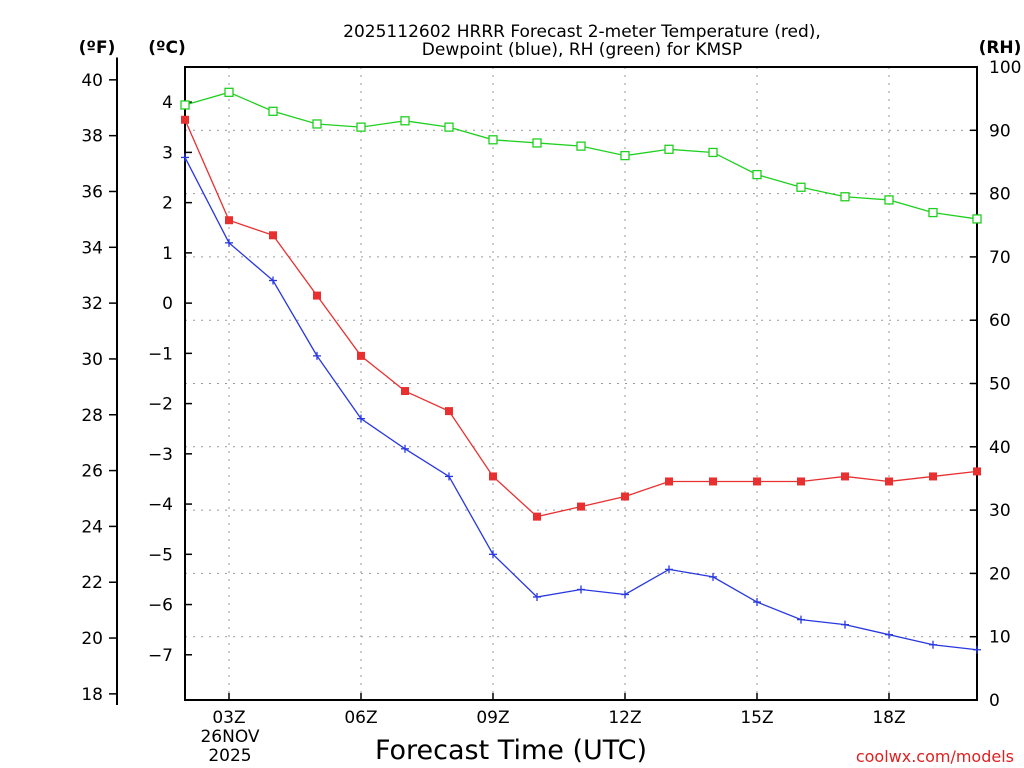 This screenshot has width=1024, height=768. What do you see at coordinates (360, 718) in the screenshot?
I see `time-tick-label: 06Z` at bounding box center [360, 718].